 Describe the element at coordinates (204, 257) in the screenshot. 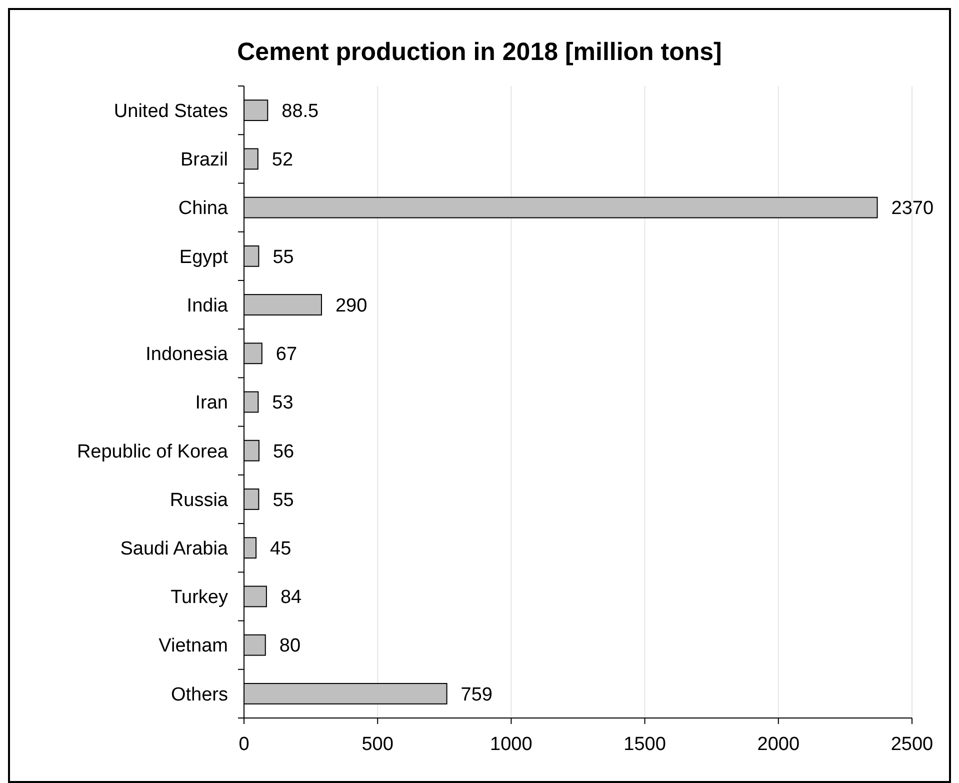

I see `y-tick-label: Egypt` at that location.